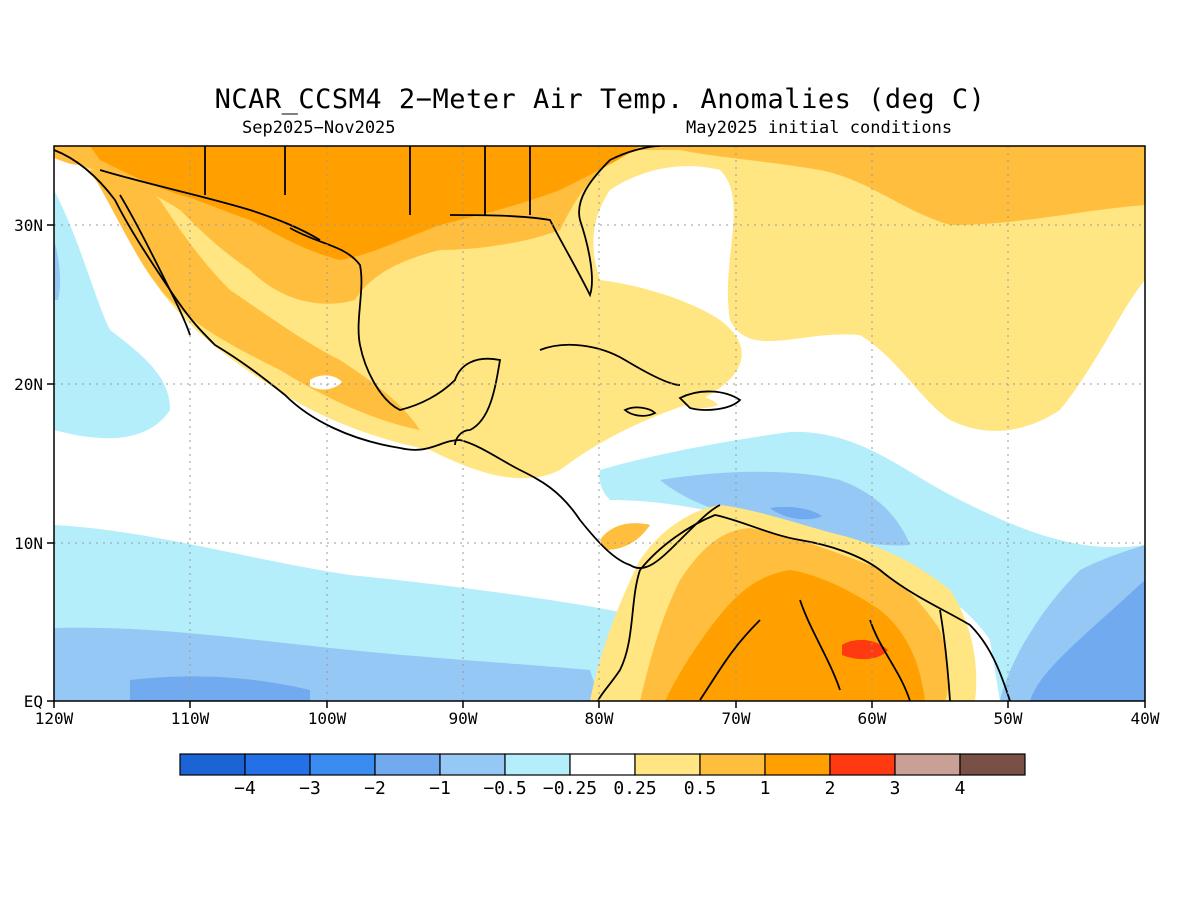 The image size is (1200, 900). What do you see at coordinates (736, 718) in the screenshot?
I see `lon-label: 70W` at bounding box center [736, 718].